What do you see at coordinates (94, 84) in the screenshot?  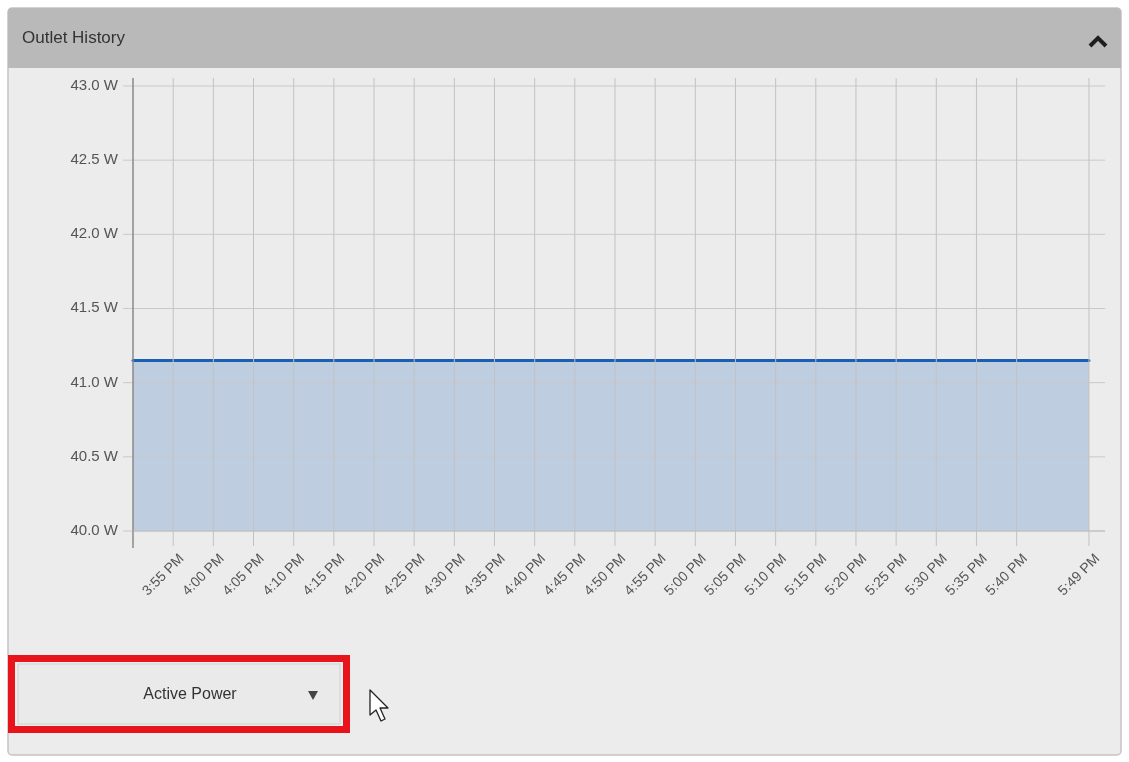 I see `y-tick-label: 43.0 W` at bounding box center [94, 84].